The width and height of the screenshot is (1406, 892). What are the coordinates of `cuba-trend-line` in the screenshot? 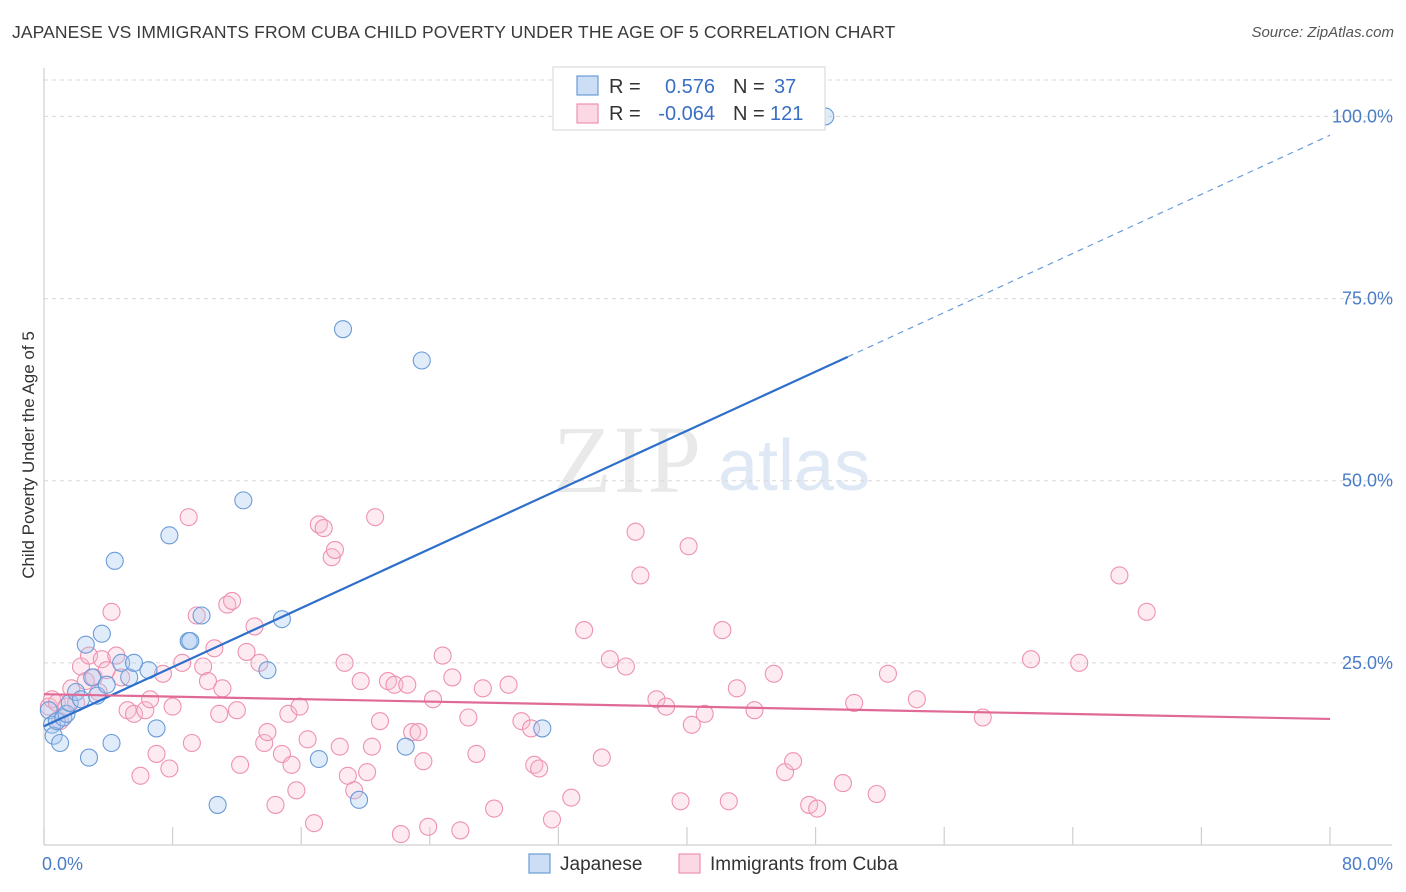 It's located at (687, 707).